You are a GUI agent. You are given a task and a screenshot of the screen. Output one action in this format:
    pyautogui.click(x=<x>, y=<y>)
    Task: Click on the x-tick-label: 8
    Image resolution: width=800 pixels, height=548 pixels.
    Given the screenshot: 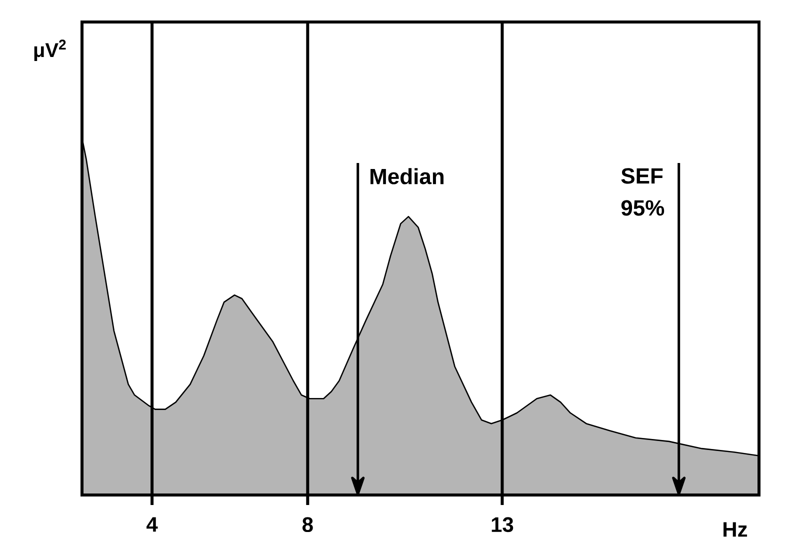 What is the action you would take?
    pyautogui.click(x=307, y=524)
    